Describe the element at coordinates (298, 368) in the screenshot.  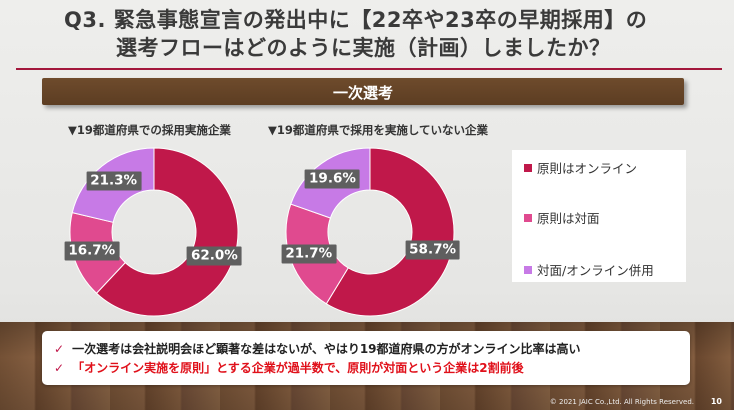
I see `summary-text-2: 「オンライン実施を原則」とする企業が過半数で、原則が対面という企業は2割前後` at that location.